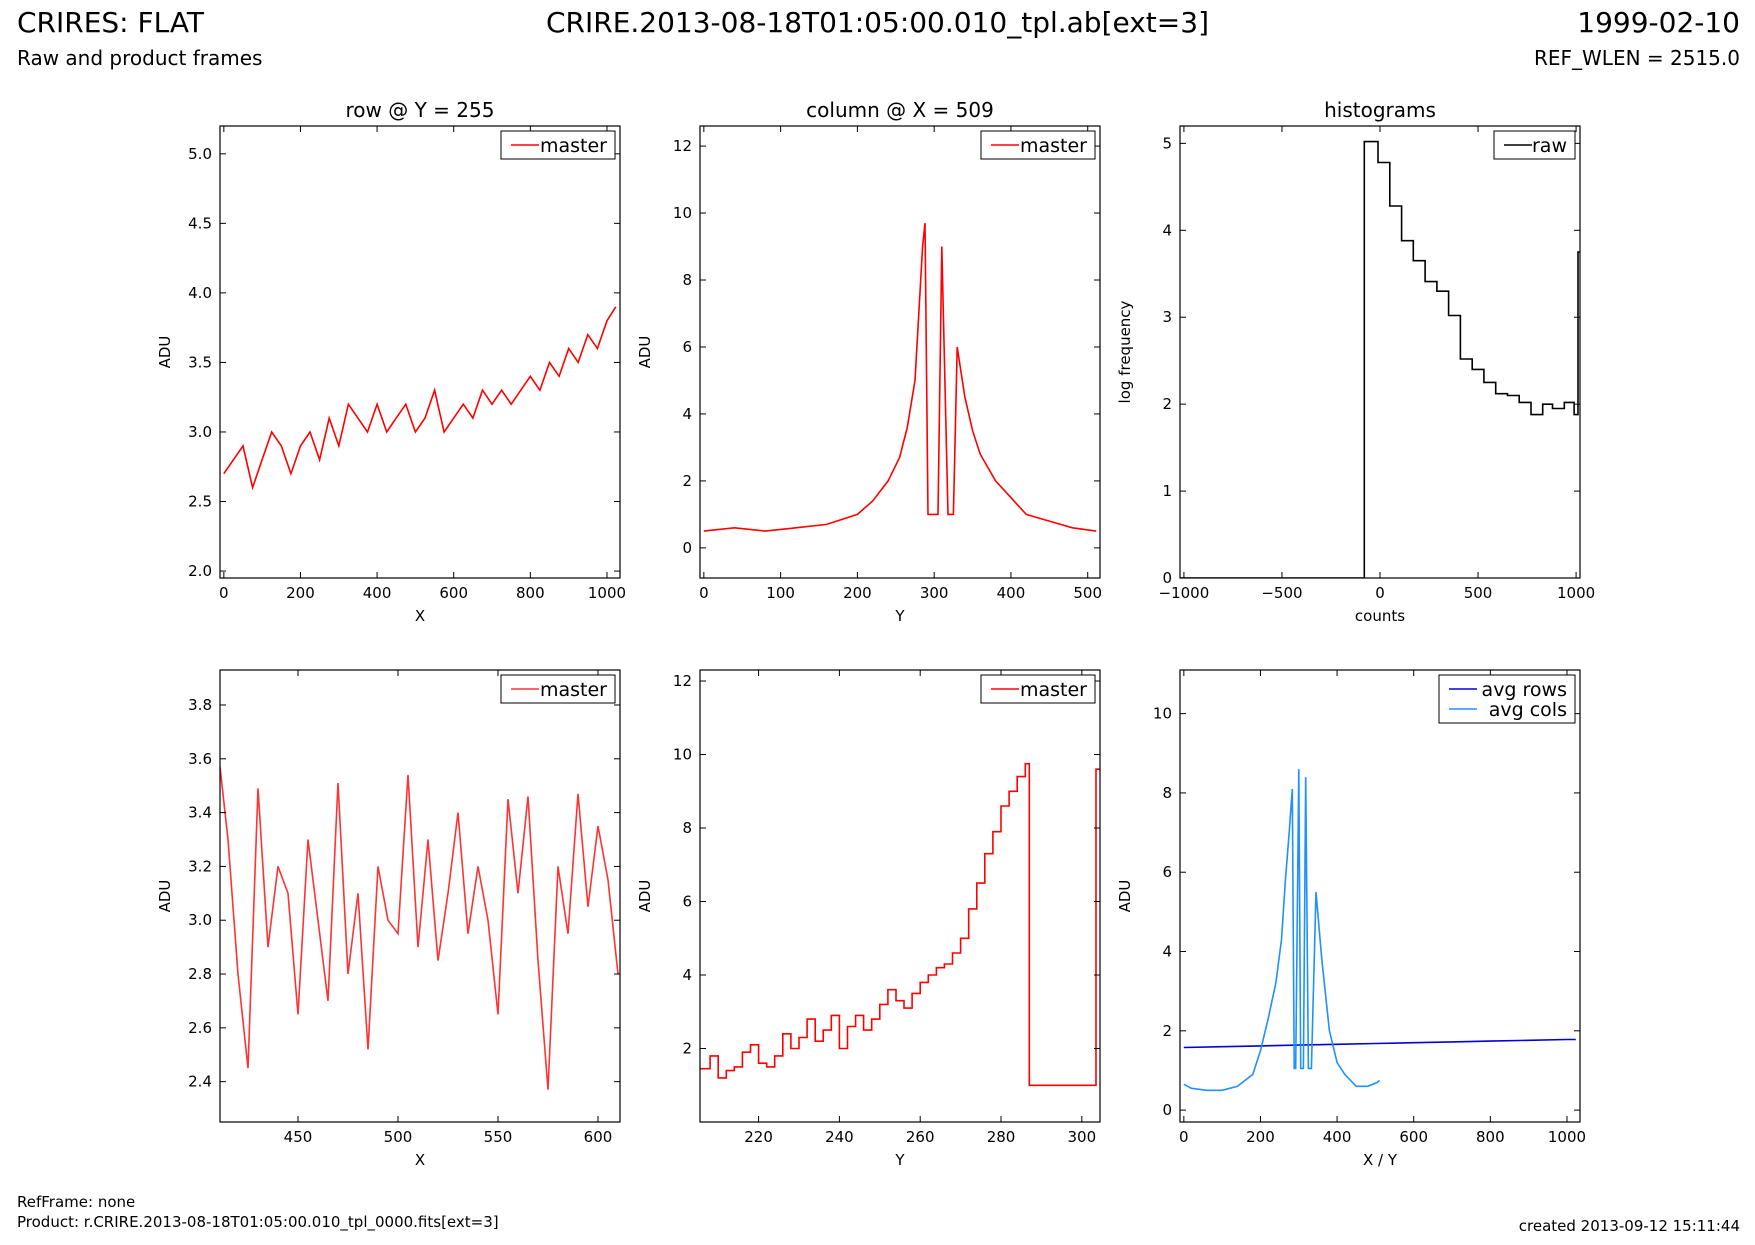  Describe the element at coordinates (1629, 1226) in the screenshot. I see `created-timestamp: created 2013-09-12 15:11:44` at that location.